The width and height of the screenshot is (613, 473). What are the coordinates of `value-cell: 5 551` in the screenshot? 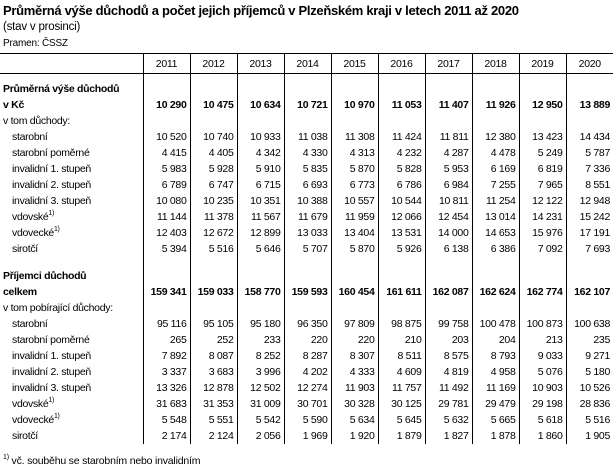 It's located at (213, 420).